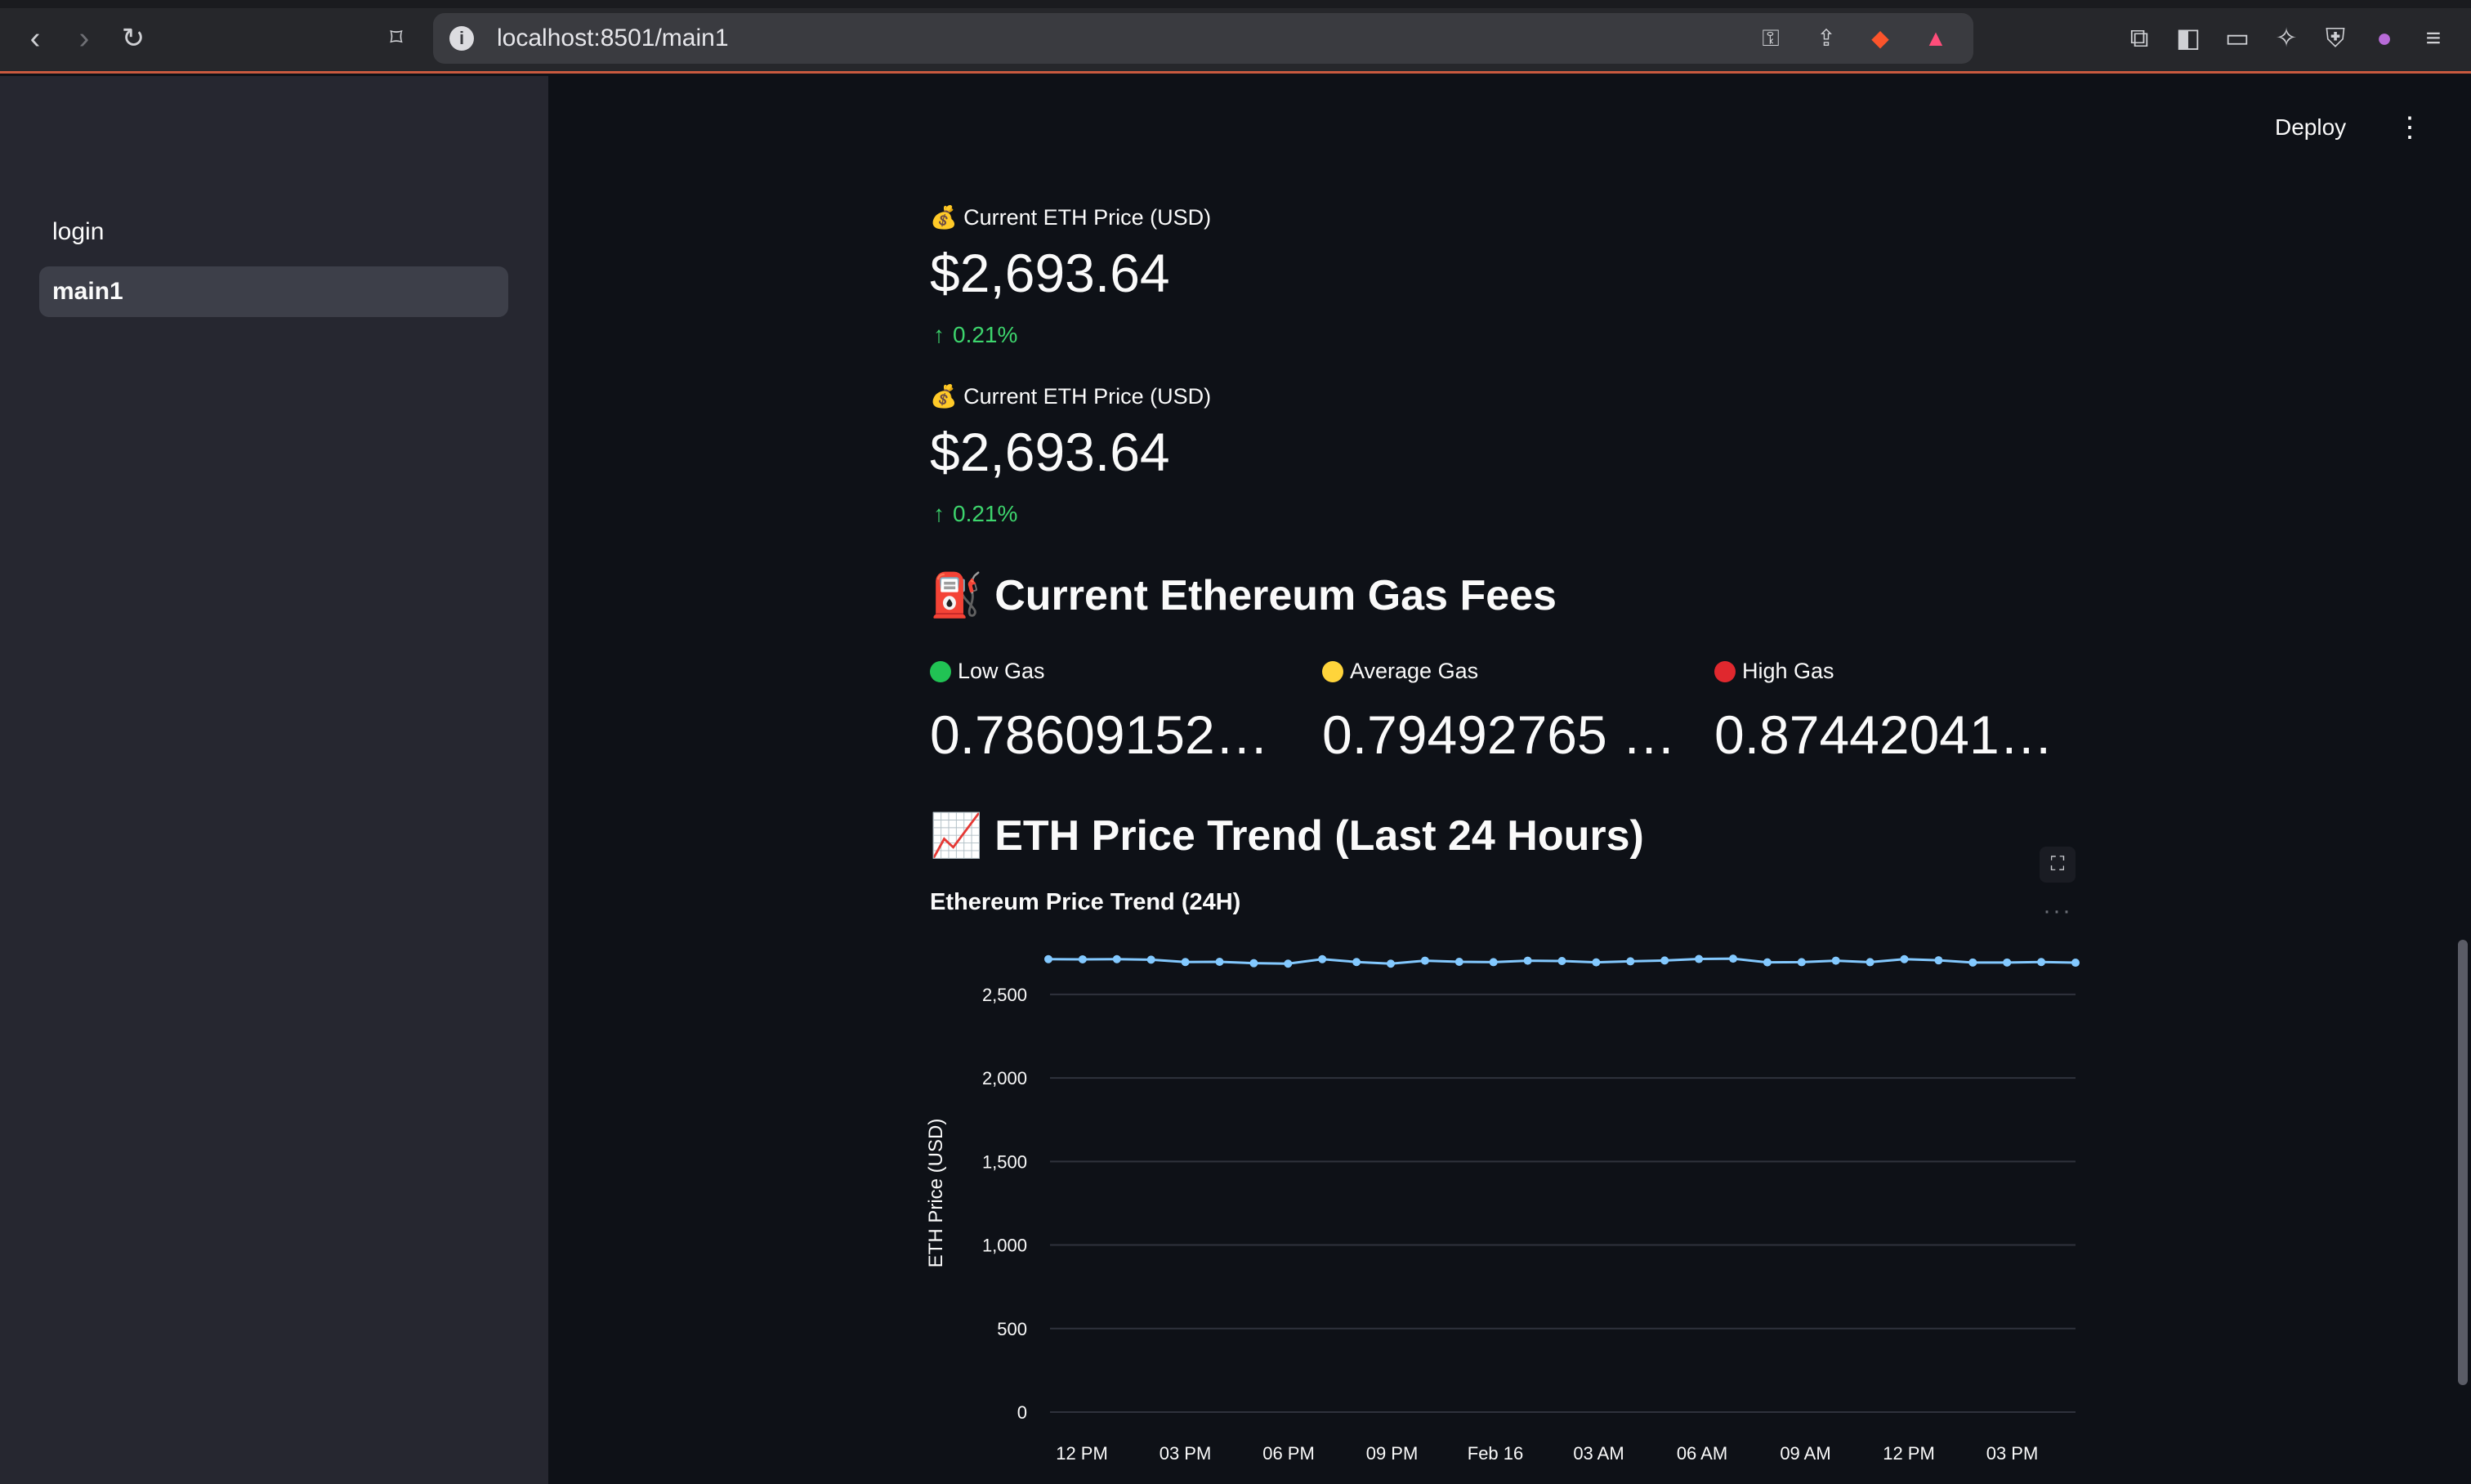 This screenshot has width=2471, height=1484. I want to click on more-options-icon: ⋮, so click(2410, 127).